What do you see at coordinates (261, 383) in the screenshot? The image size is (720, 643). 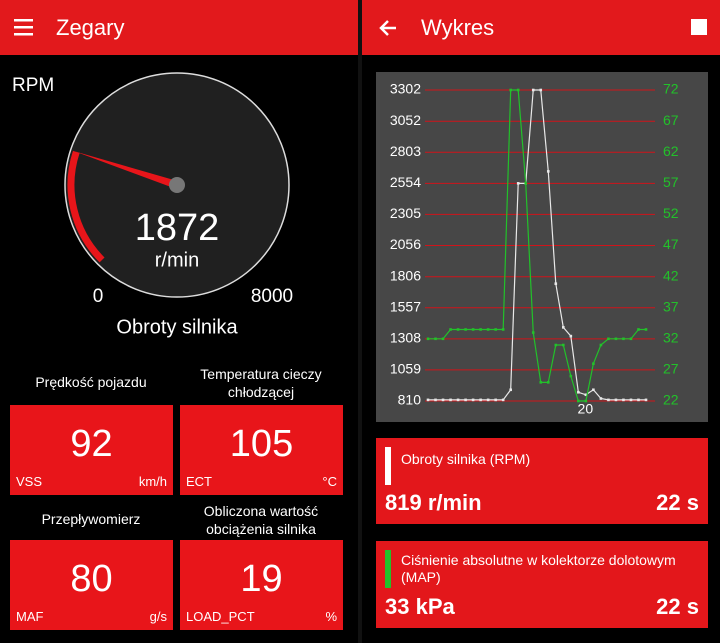 I see `tile-title: Temperatura cieczy chłodzącej` at bounding box center [261, 383].